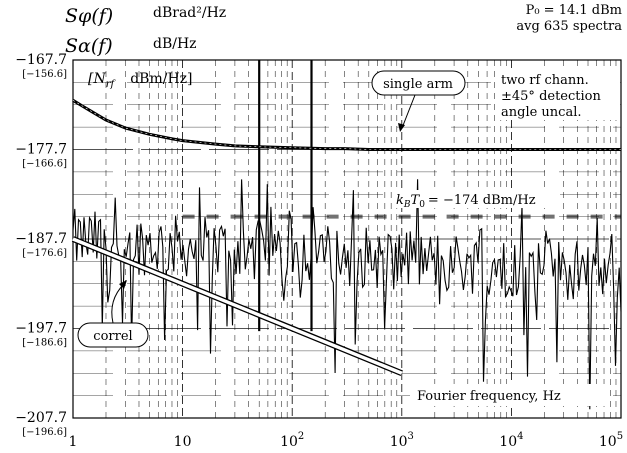 The height and width of the screenshot is (453, 627). Describe the element at coordinates (44, 343) in the screenshot. I see `y-tick-sublabel: [−186.6]` at that location.